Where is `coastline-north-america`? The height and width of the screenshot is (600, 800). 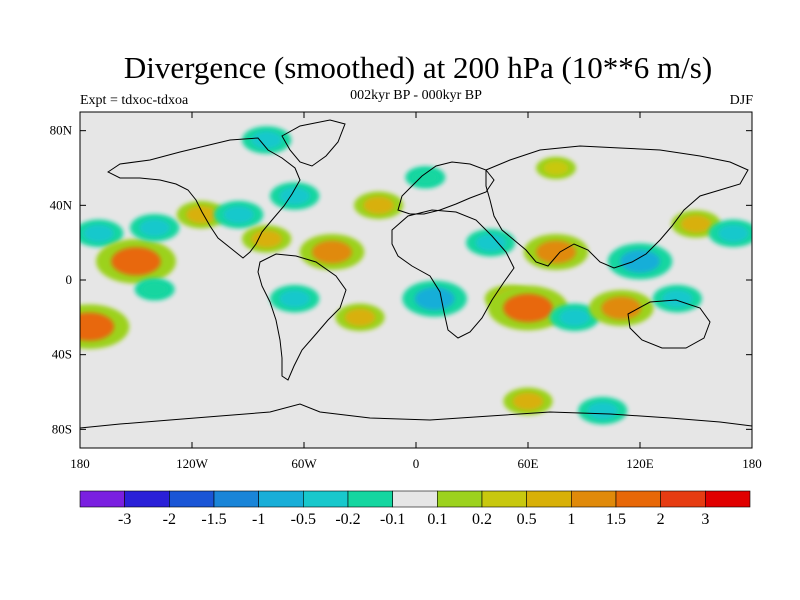
coastline-north-america is located at coordinates (204, 198).